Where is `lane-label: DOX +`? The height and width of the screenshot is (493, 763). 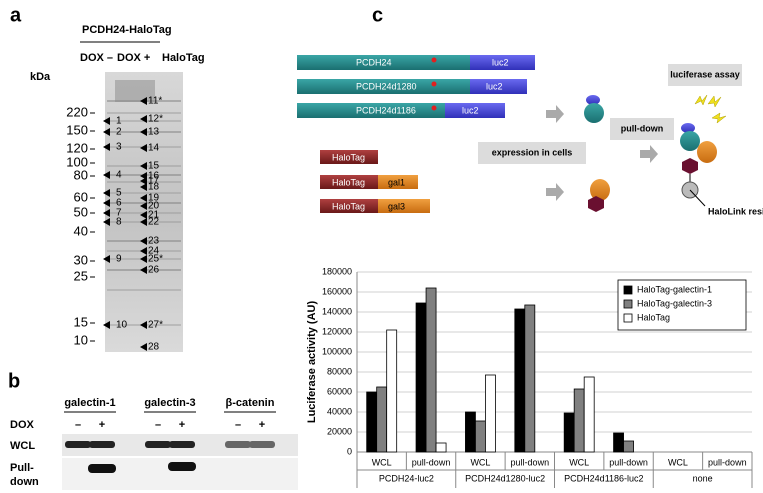 lane-label: DOX + is located at coordinates (133, 58).